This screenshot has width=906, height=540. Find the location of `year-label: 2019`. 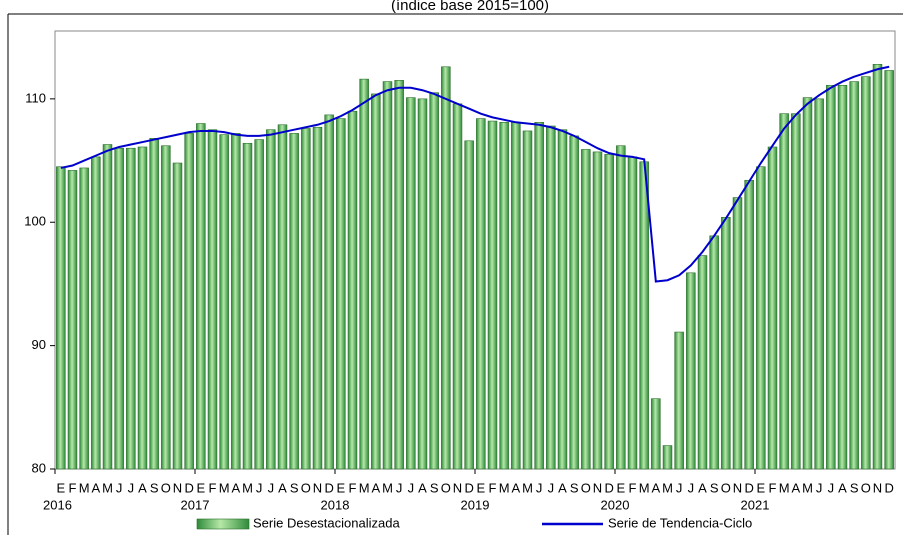

year-label: 2019 is located at coordinates (475, 504).